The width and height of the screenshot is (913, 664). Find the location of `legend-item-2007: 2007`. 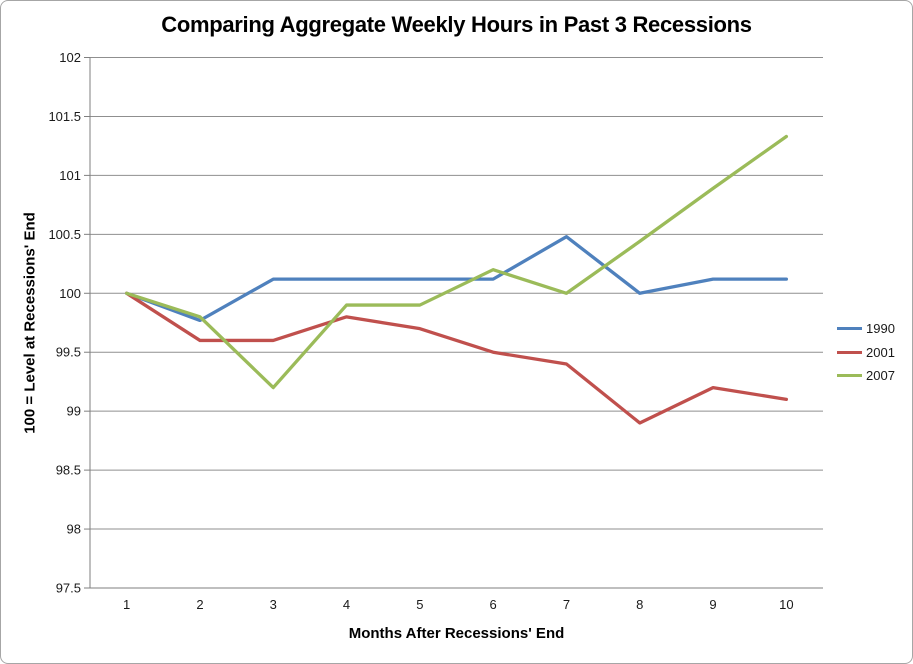

legend-item-2007: 2007 is located at coordinates (866, 376).